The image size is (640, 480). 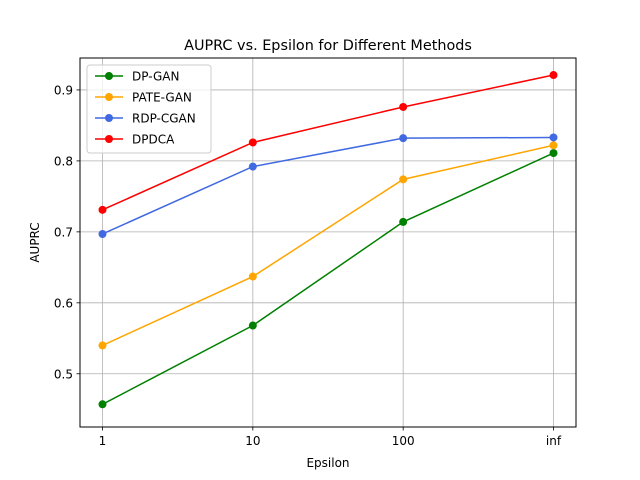 I want to click on y-tick-label: 0.8, so click(x=63, y=161).